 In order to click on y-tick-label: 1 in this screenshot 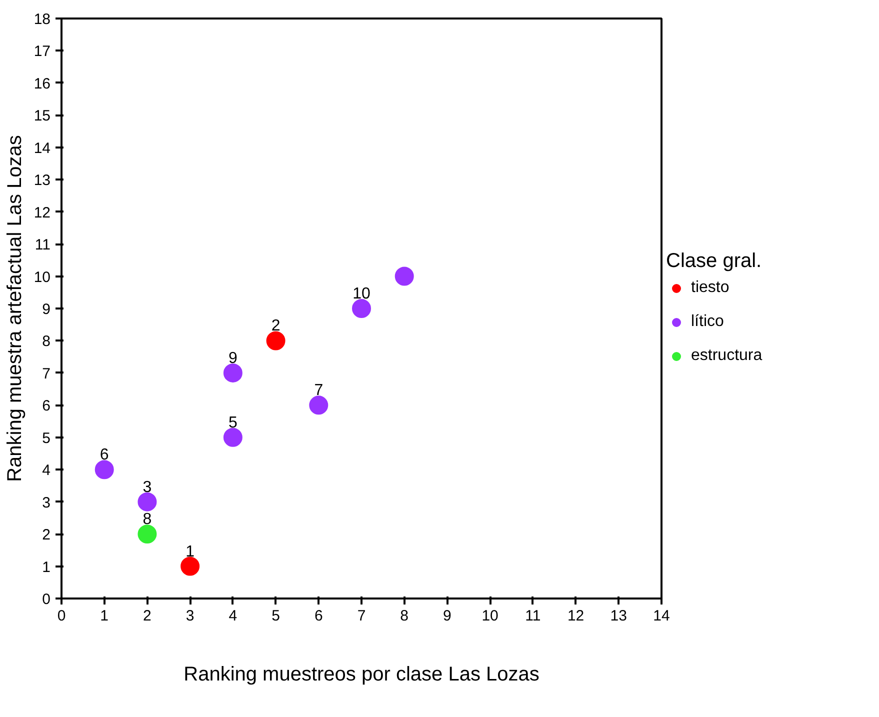, I will do `click(46, 567)`.